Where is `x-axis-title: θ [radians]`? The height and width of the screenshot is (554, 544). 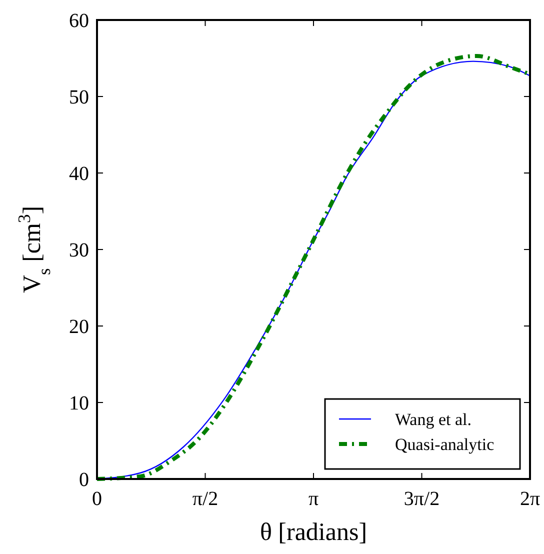 x-axis-title: θ [radians] is located at coordinates (314, 532).